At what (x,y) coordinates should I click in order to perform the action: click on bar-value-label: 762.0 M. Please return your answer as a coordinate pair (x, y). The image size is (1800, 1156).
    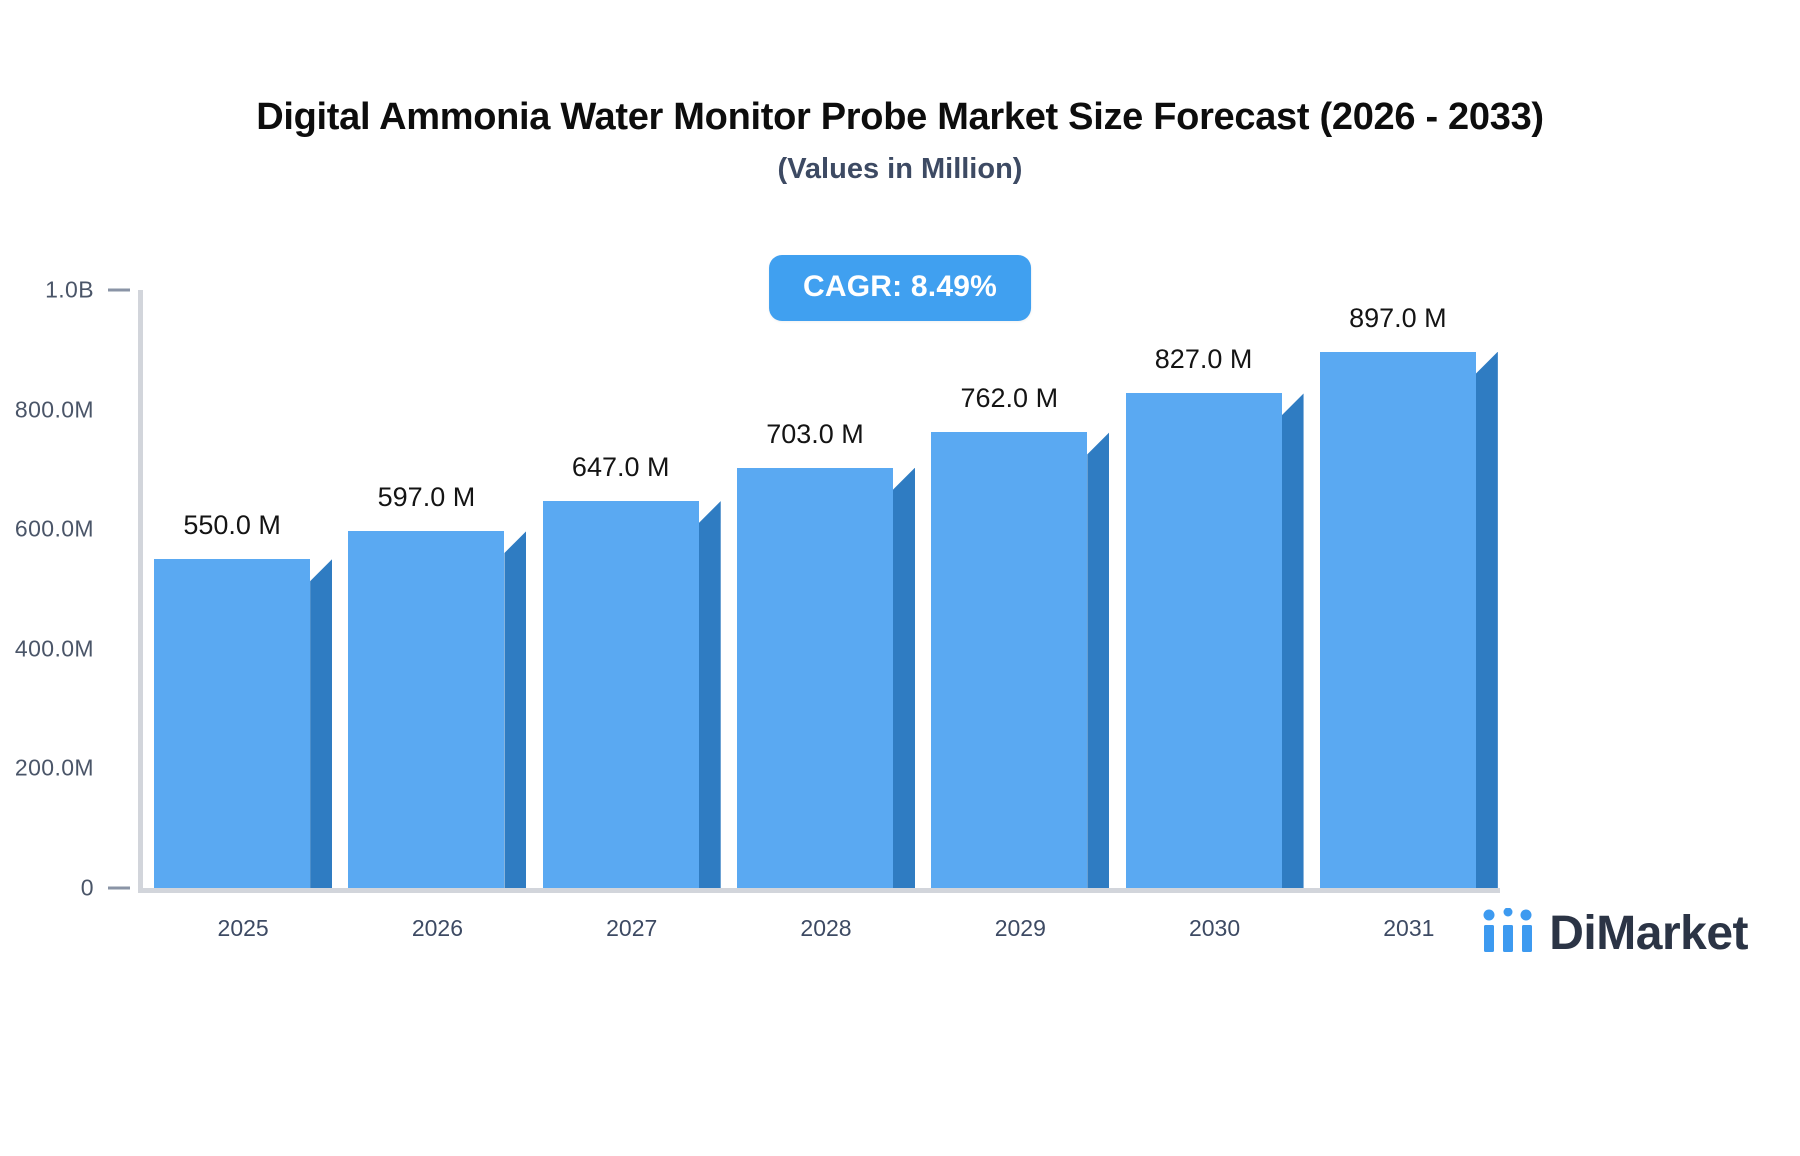
    Looking at the image, I should click on (1009, 398).